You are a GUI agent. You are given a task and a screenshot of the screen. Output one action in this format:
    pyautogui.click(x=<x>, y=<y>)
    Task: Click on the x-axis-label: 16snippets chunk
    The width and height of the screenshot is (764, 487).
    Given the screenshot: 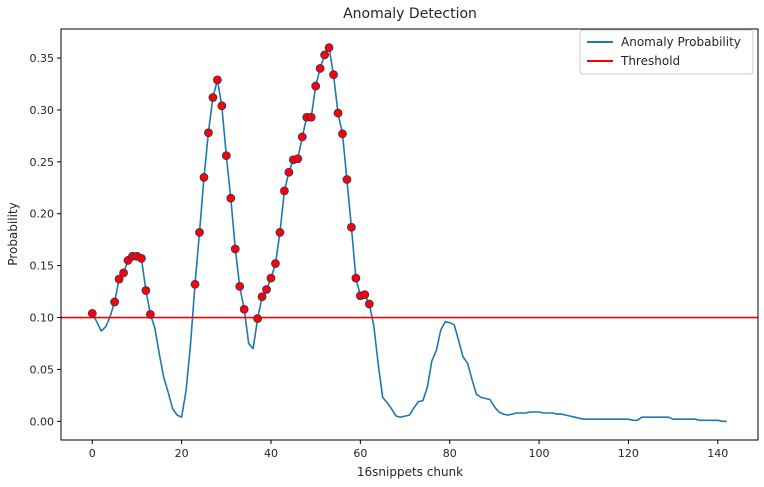 What is the action you would take?
    pyautogui.click(x=410, y=472)
    